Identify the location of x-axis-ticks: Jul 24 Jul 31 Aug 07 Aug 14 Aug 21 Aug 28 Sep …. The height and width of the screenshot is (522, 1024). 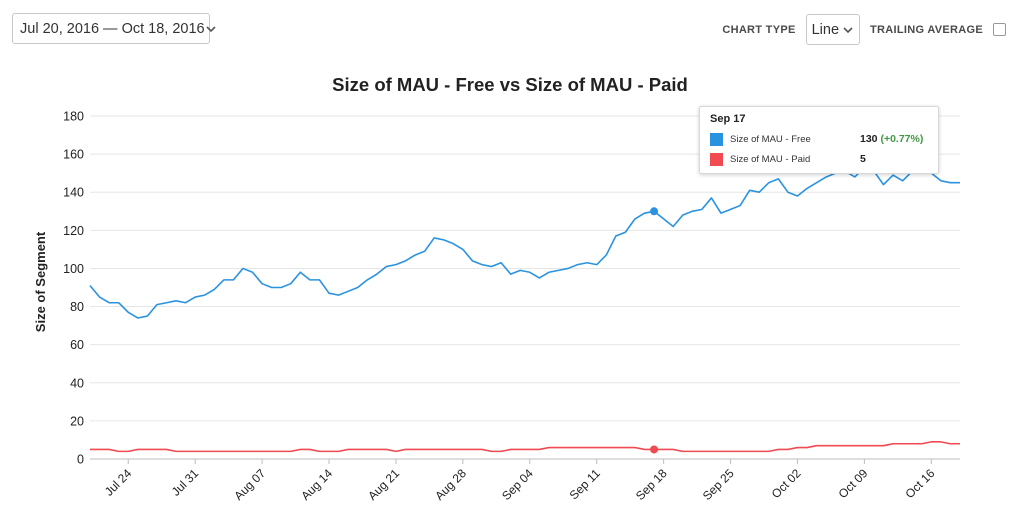
(520, 481).